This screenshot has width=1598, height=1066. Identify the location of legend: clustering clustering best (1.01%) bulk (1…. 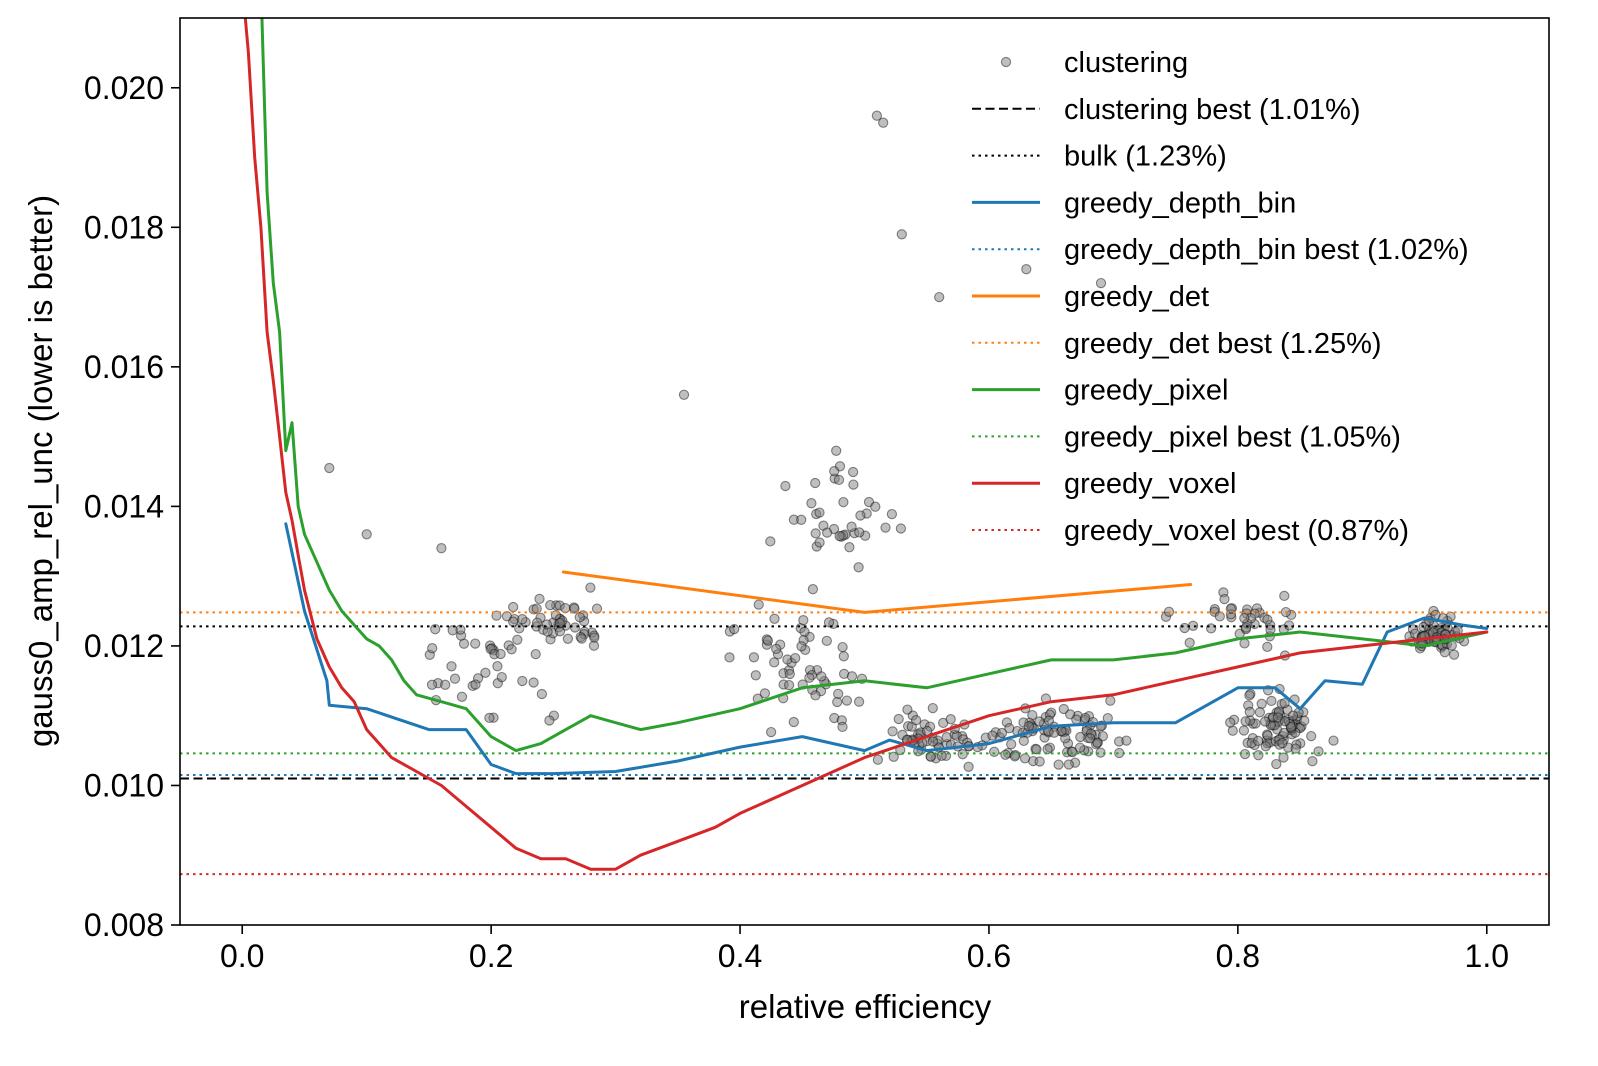
(1220, 297).